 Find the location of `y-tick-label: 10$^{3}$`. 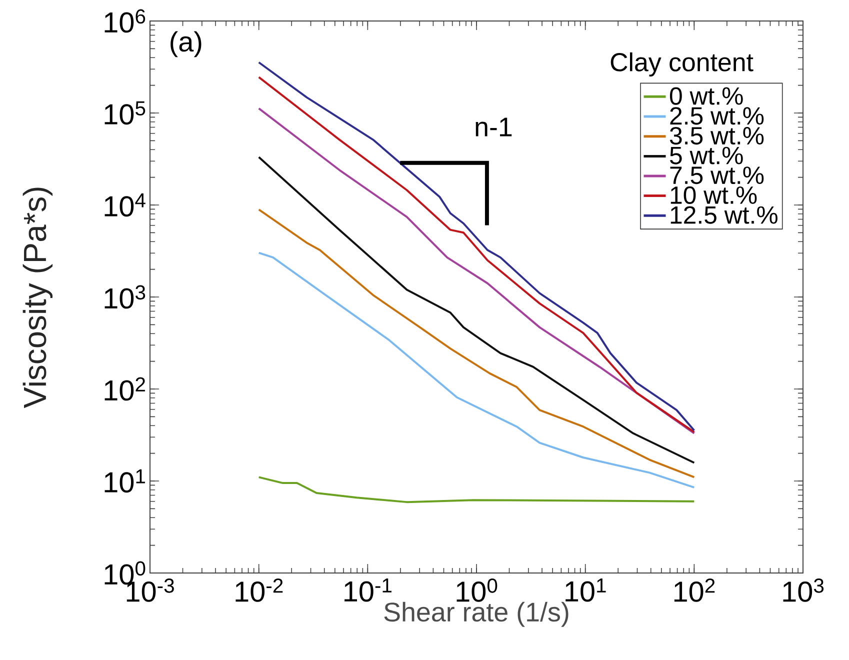

y-tick-label: 10$^{3}$ is located at coordinates (125, 297).